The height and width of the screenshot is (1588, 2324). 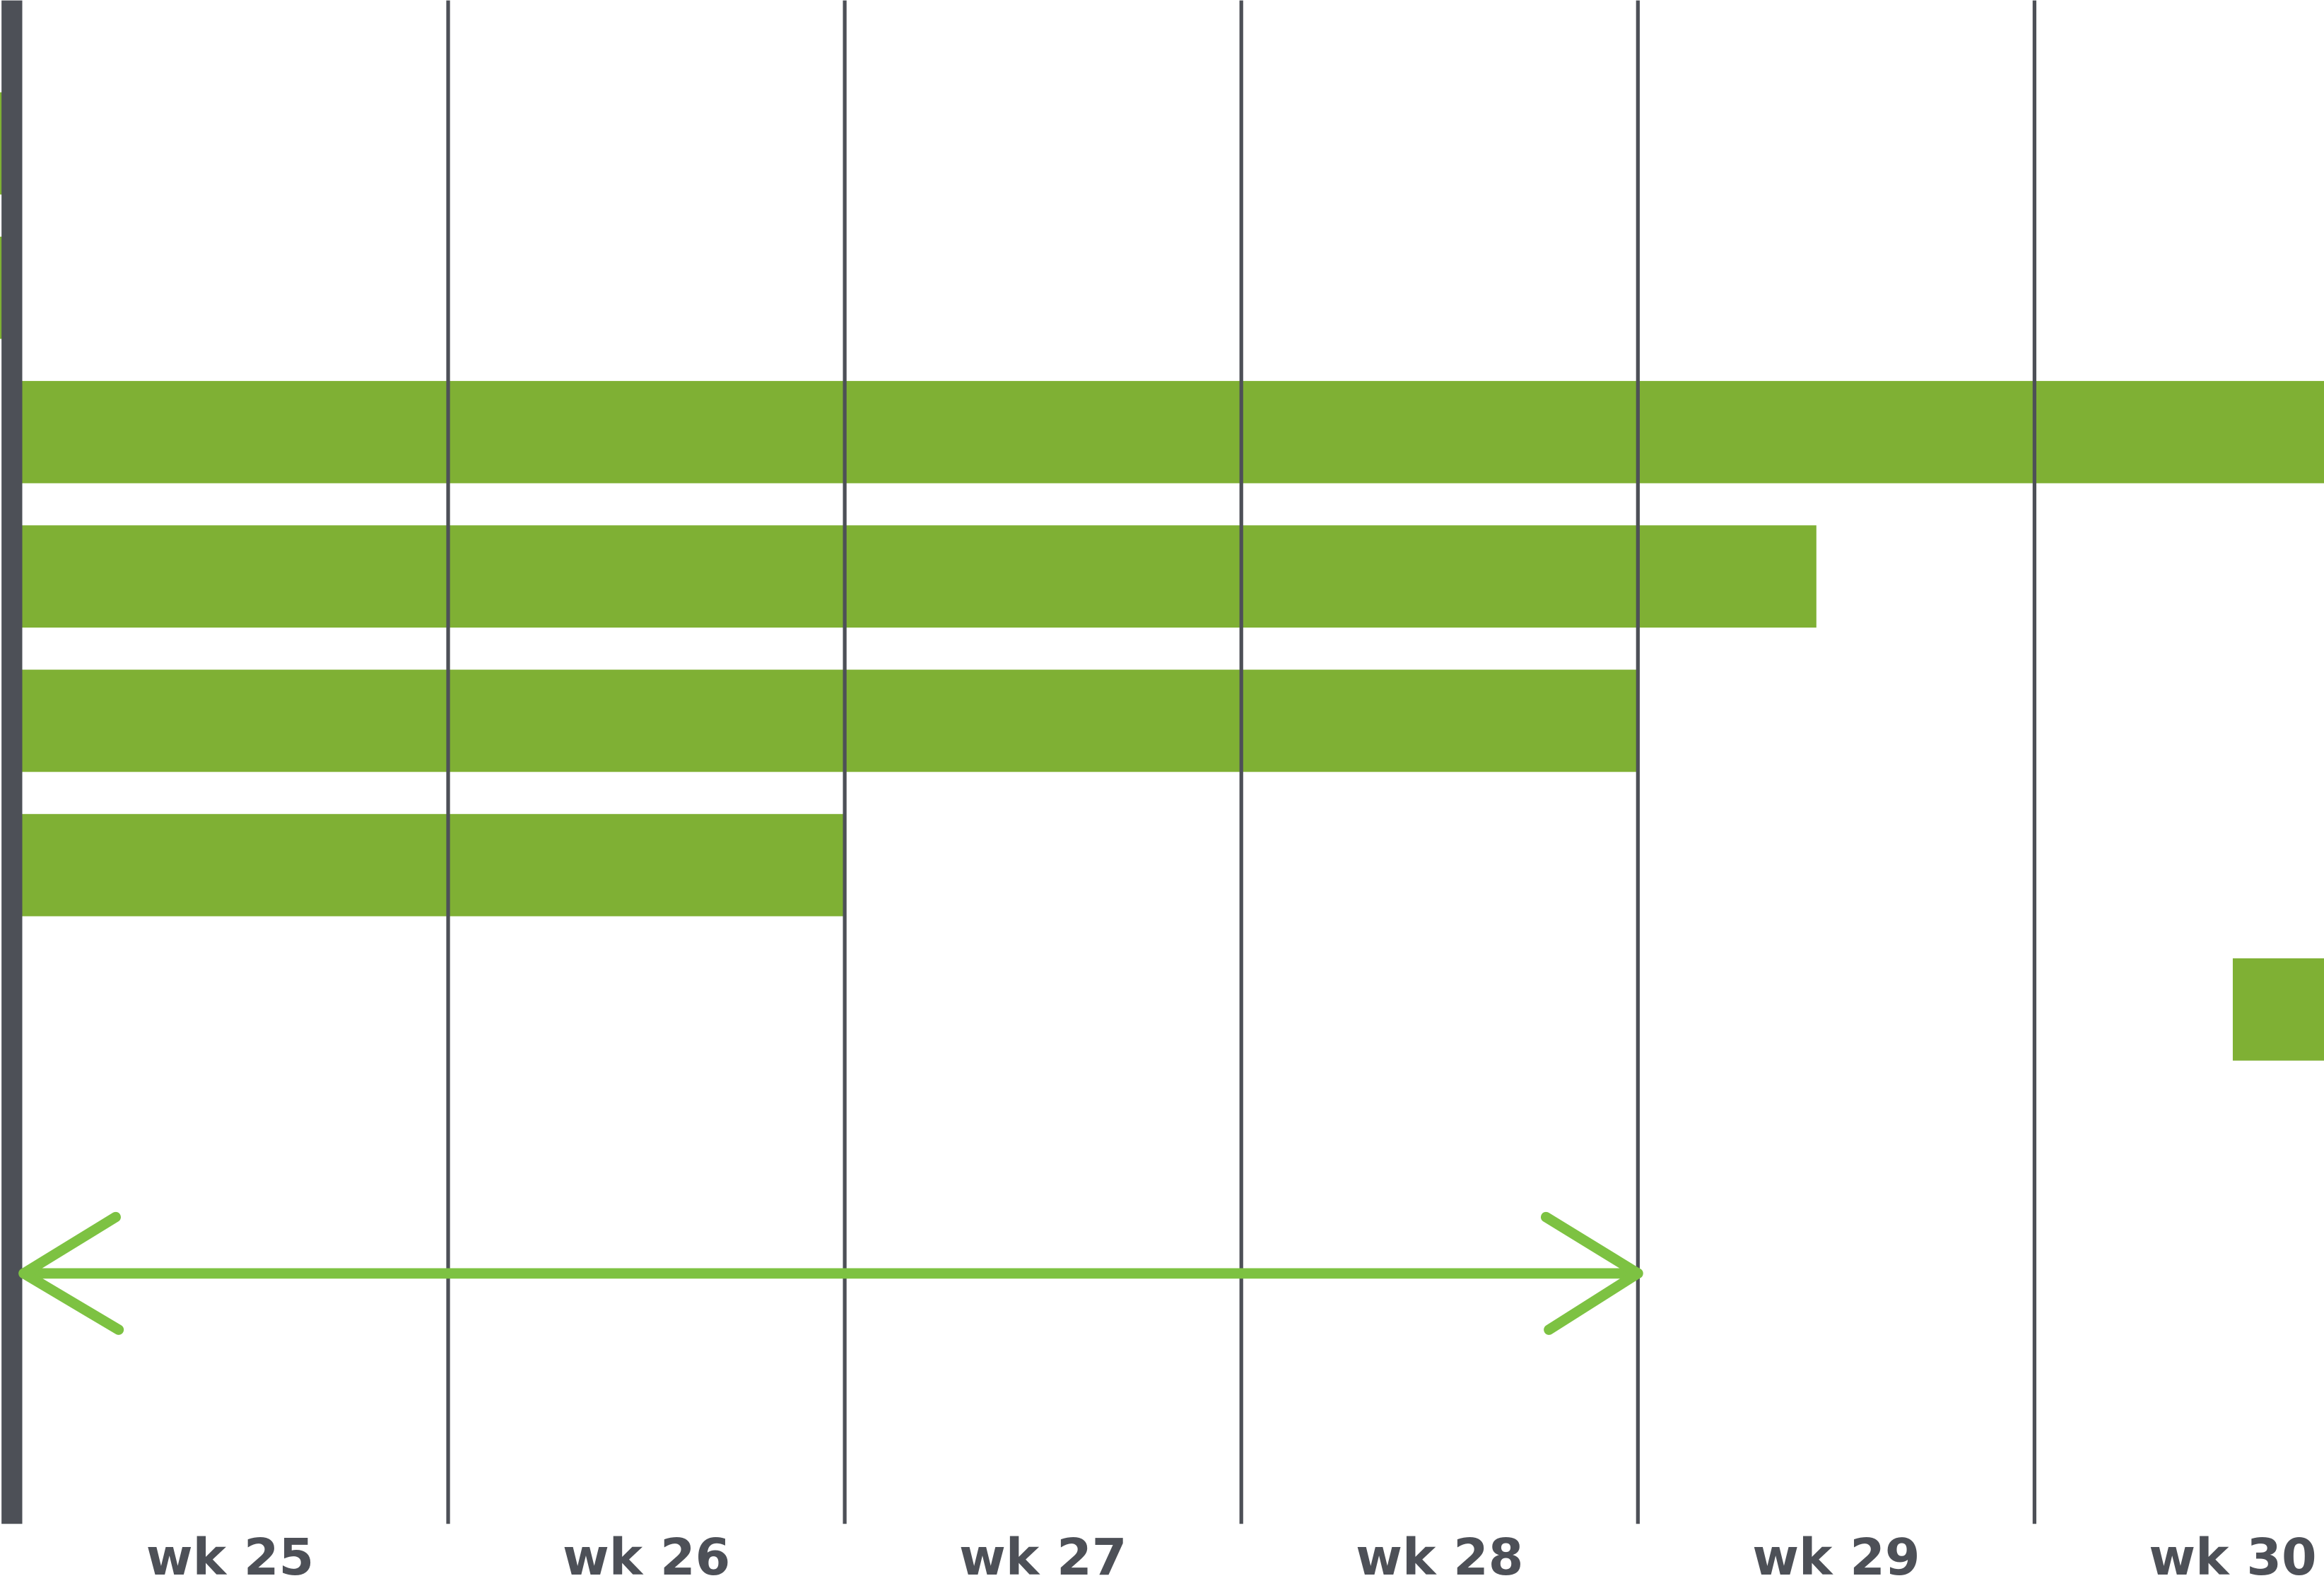 I want to click on x-tick-label: wk 28, so click(x=1439, y=1557).